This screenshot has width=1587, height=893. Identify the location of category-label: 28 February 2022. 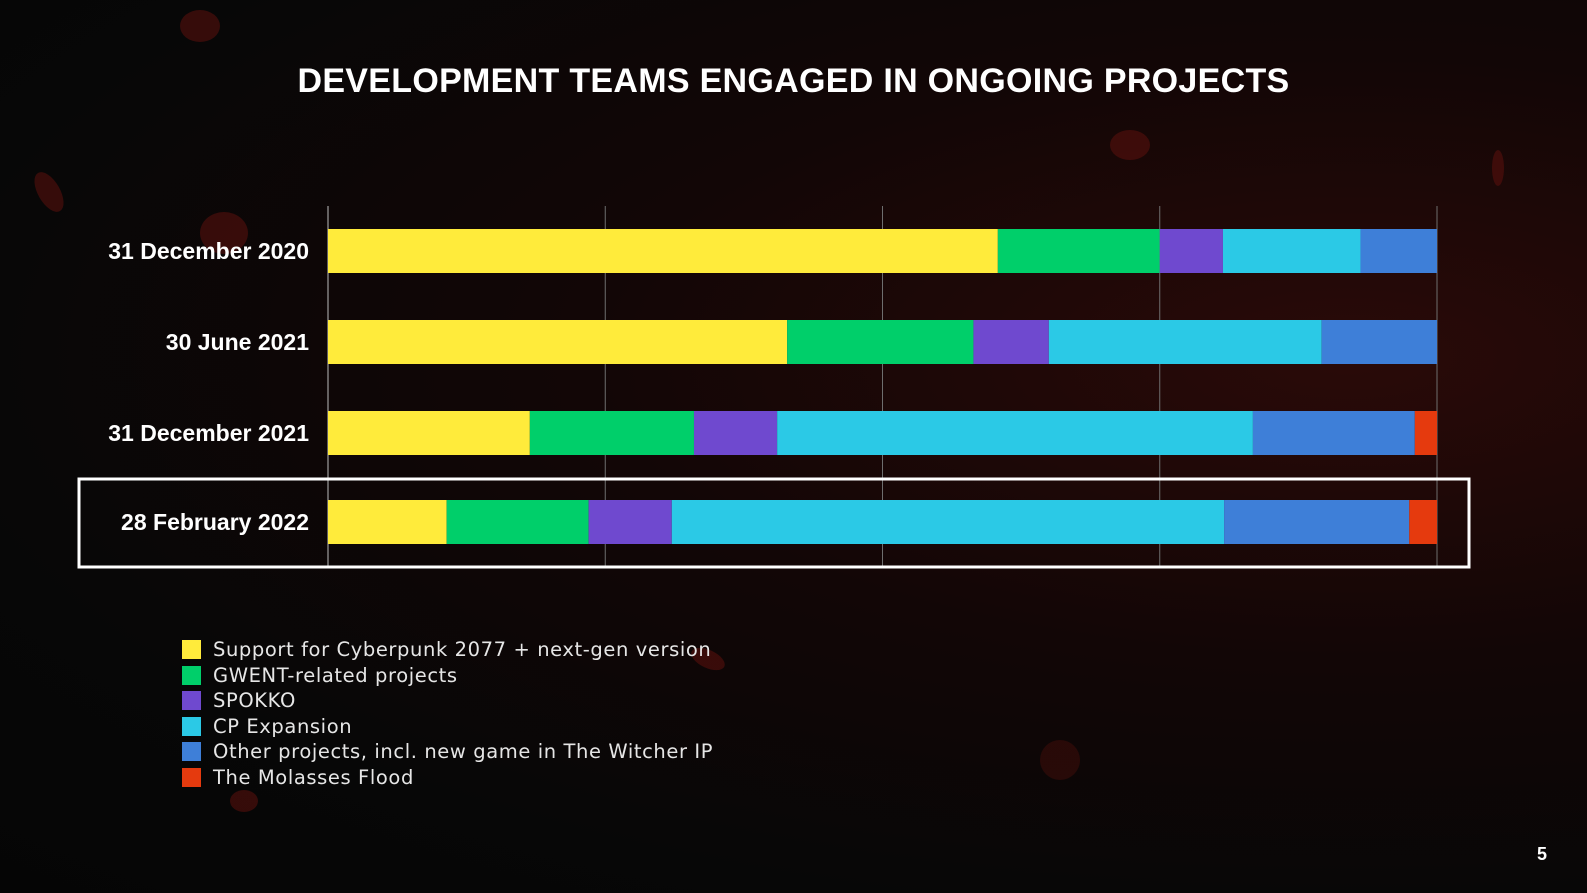
(215, 522).